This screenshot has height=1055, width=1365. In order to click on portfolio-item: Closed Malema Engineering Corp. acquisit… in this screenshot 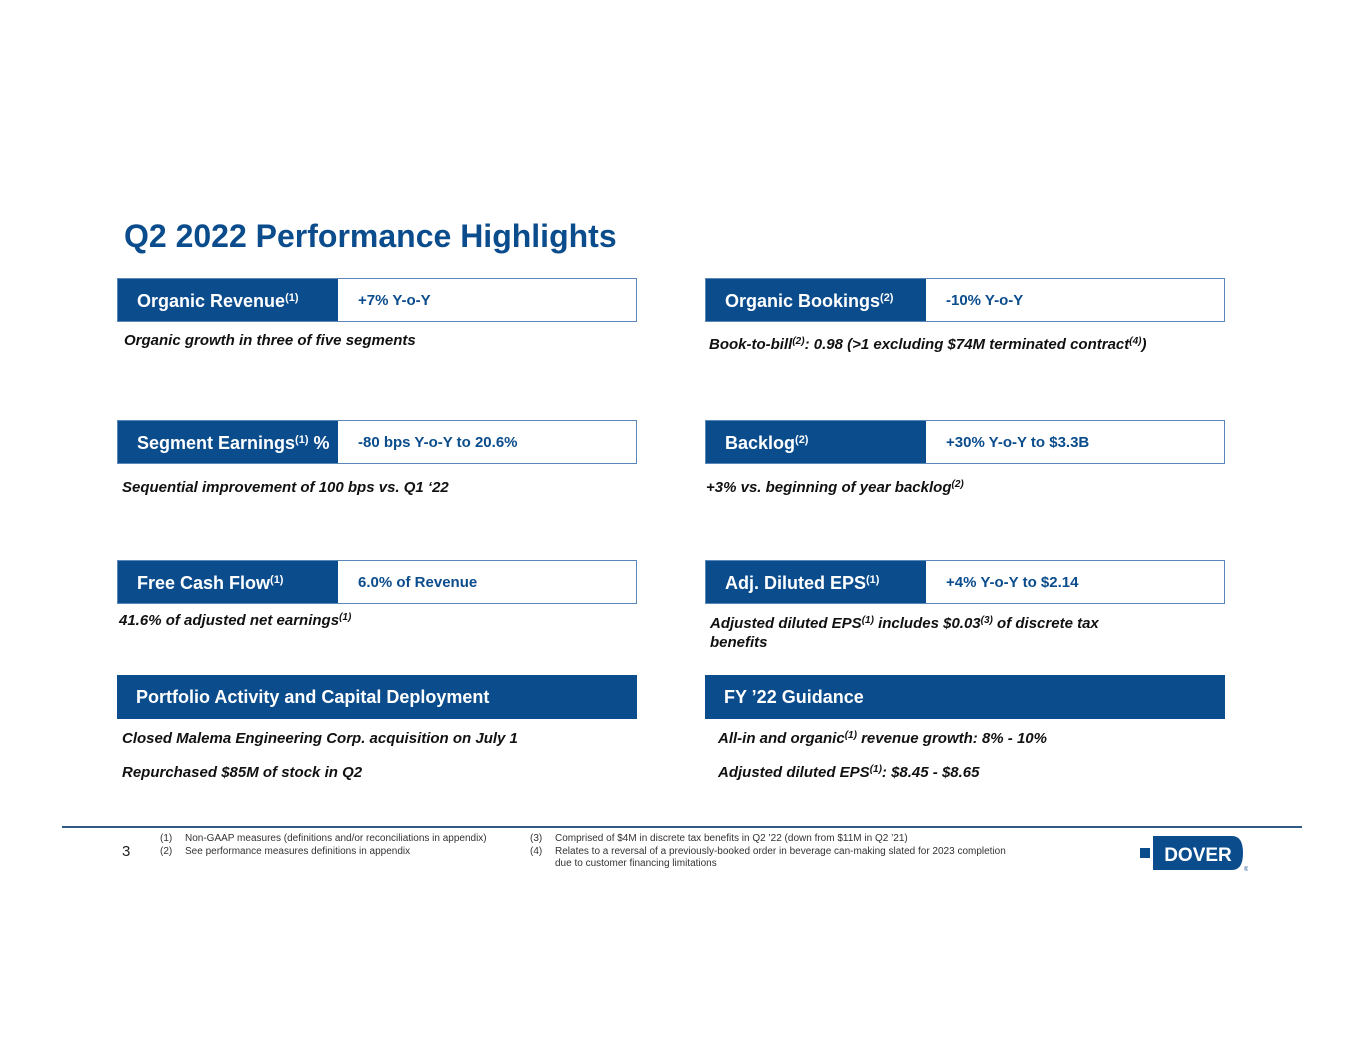, I will do `click(320, 738)`.